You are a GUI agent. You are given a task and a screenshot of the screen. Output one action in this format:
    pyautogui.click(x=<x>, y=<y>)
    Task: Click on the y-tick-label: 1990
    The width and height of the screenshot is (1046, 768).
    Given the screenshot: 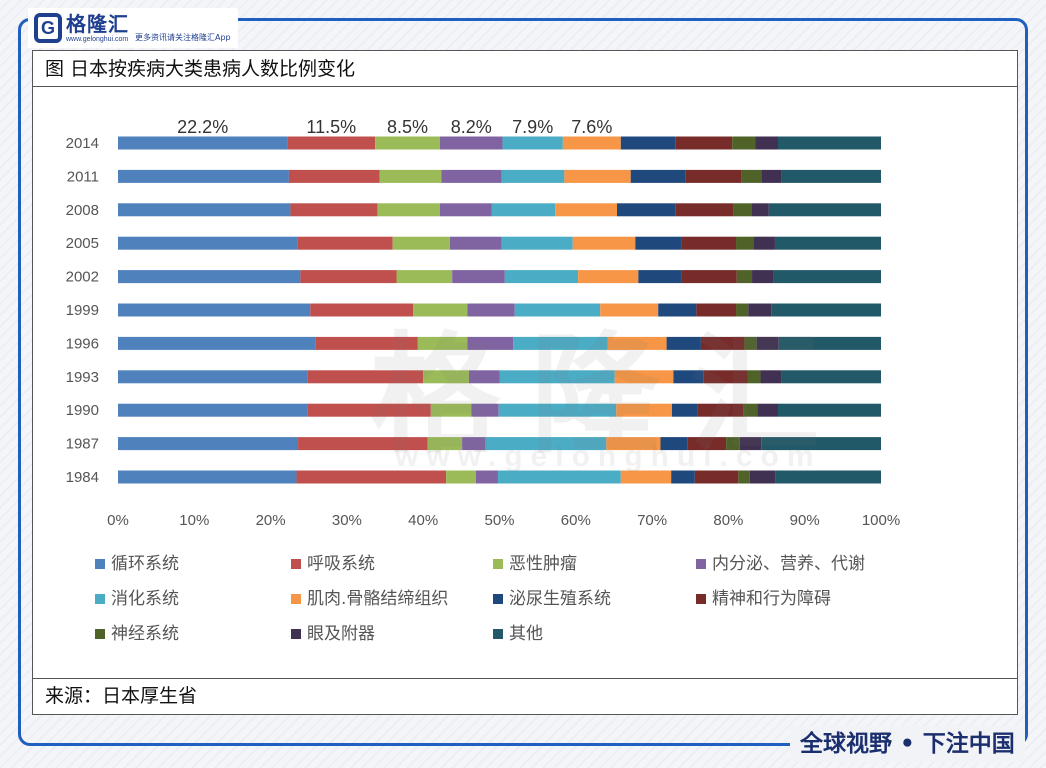 What is the action you would take?
    pyautogui.click(x=82, y=410)
    